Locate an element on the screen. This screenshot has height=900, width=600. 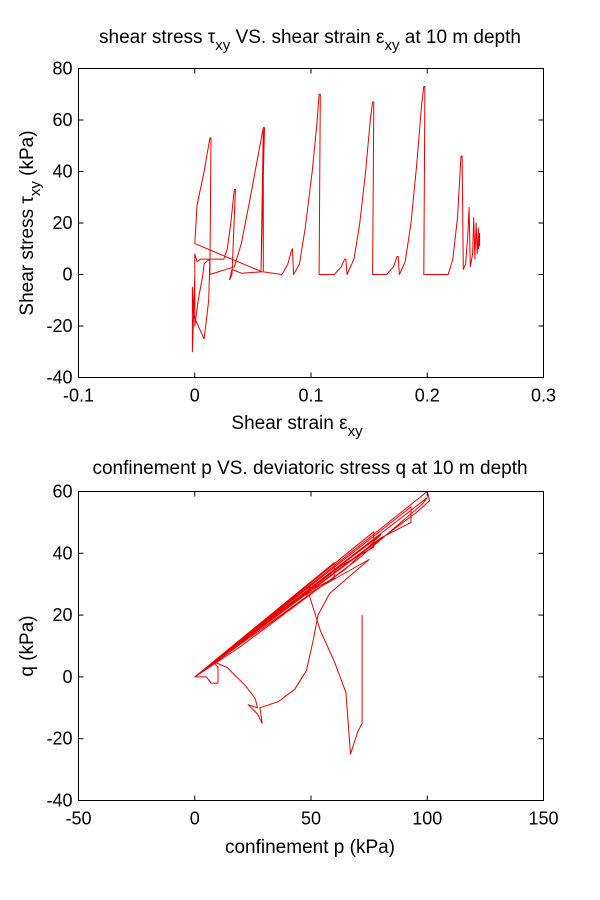
x-tick-label: 0.3 is located at coordinates (543, 396).